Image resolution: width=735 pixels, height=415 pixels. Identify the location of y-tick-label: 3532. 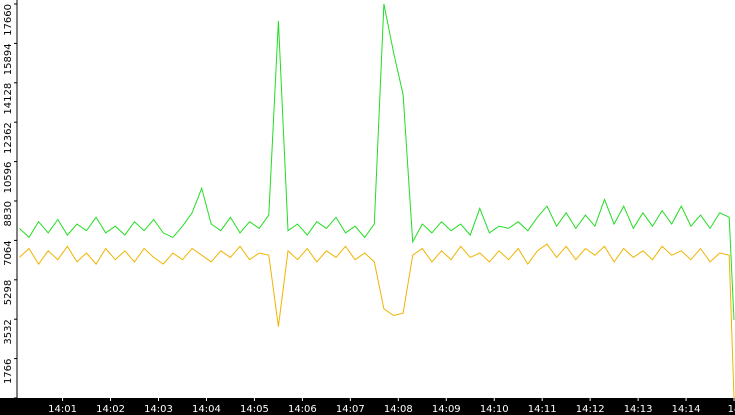
(8, 331).